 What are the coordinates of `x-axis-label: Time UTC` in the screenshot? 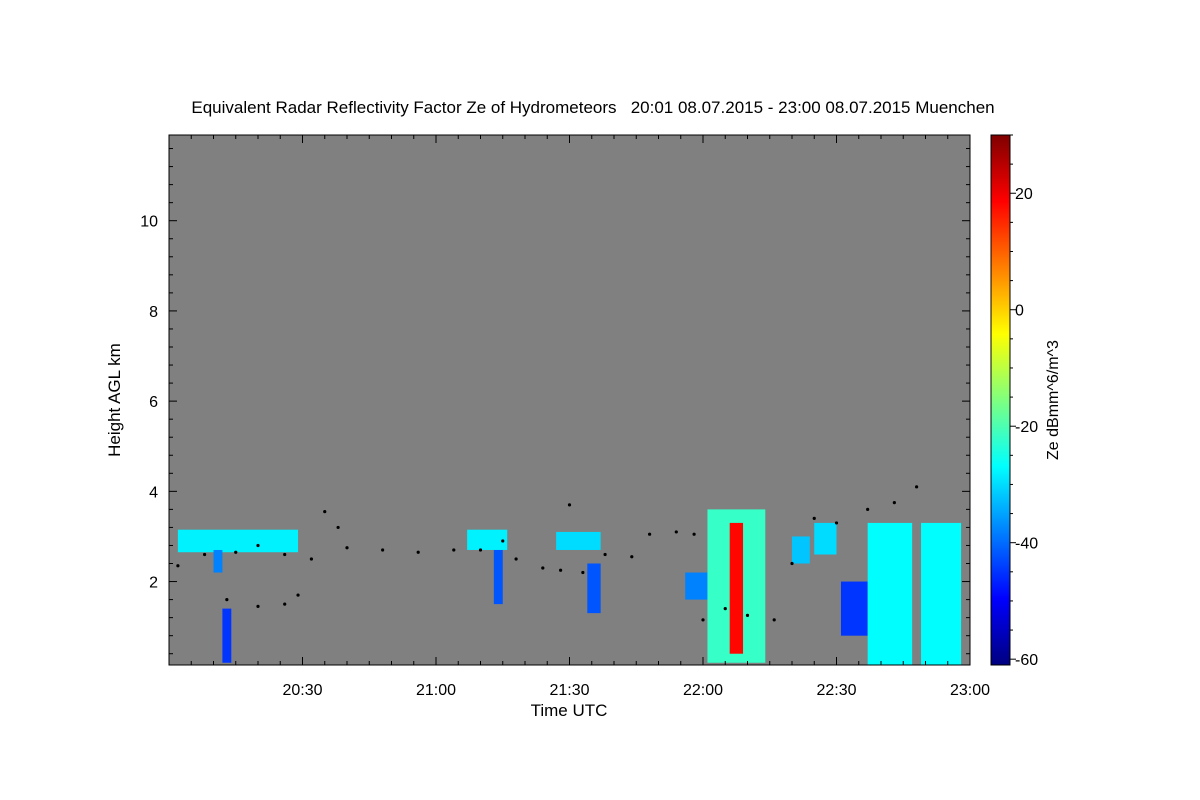 It's located at (569, 710).